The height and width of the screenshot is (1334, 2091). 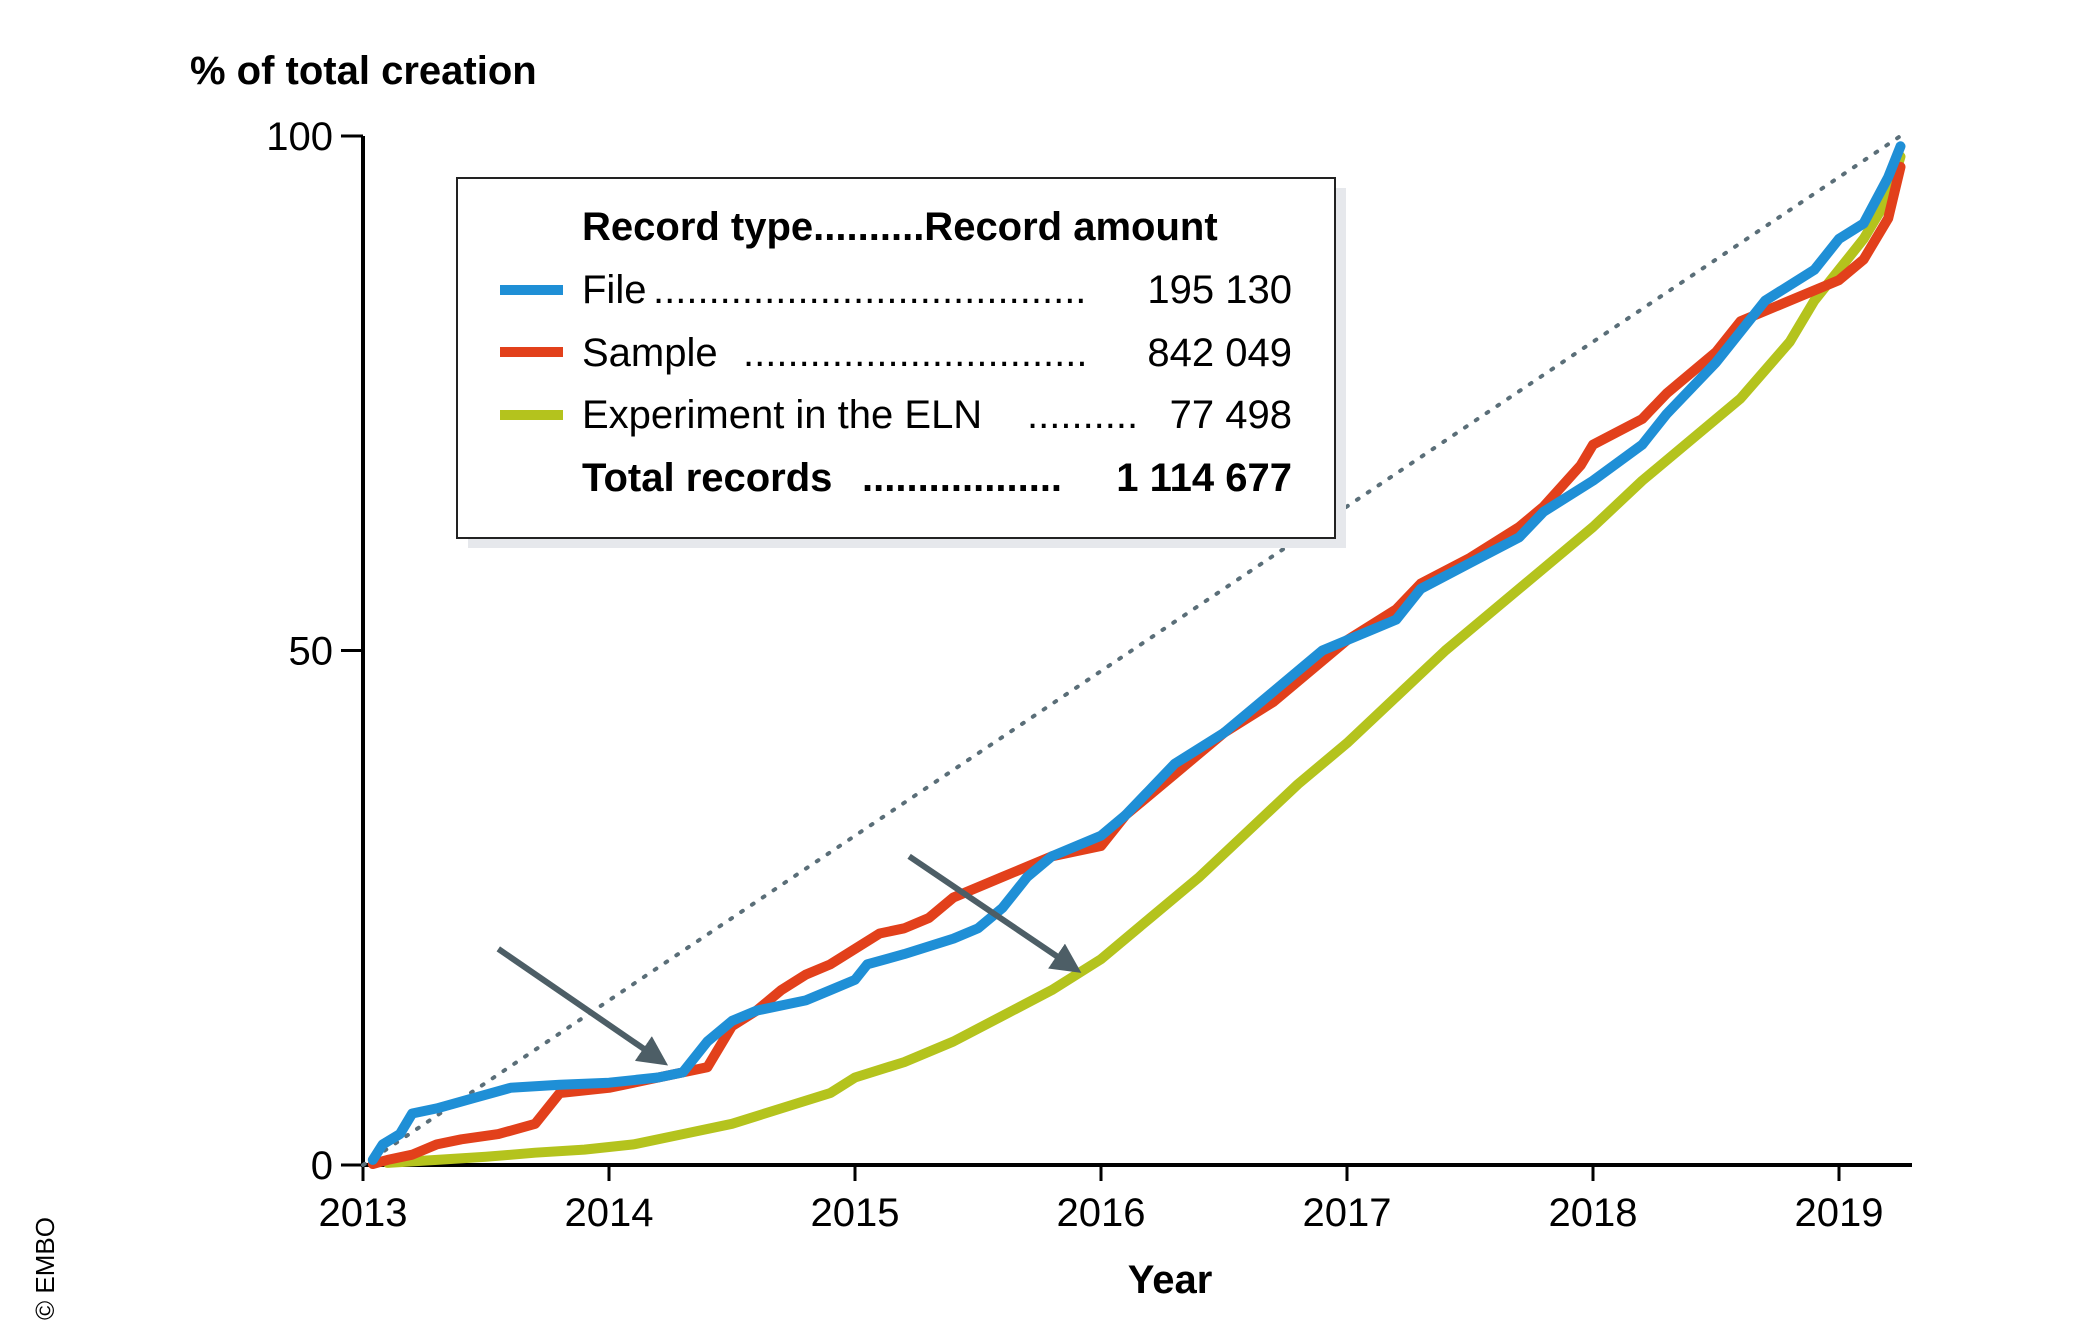 I want to click on x-tick-label: 2019, so click(x=1839, y=1213).